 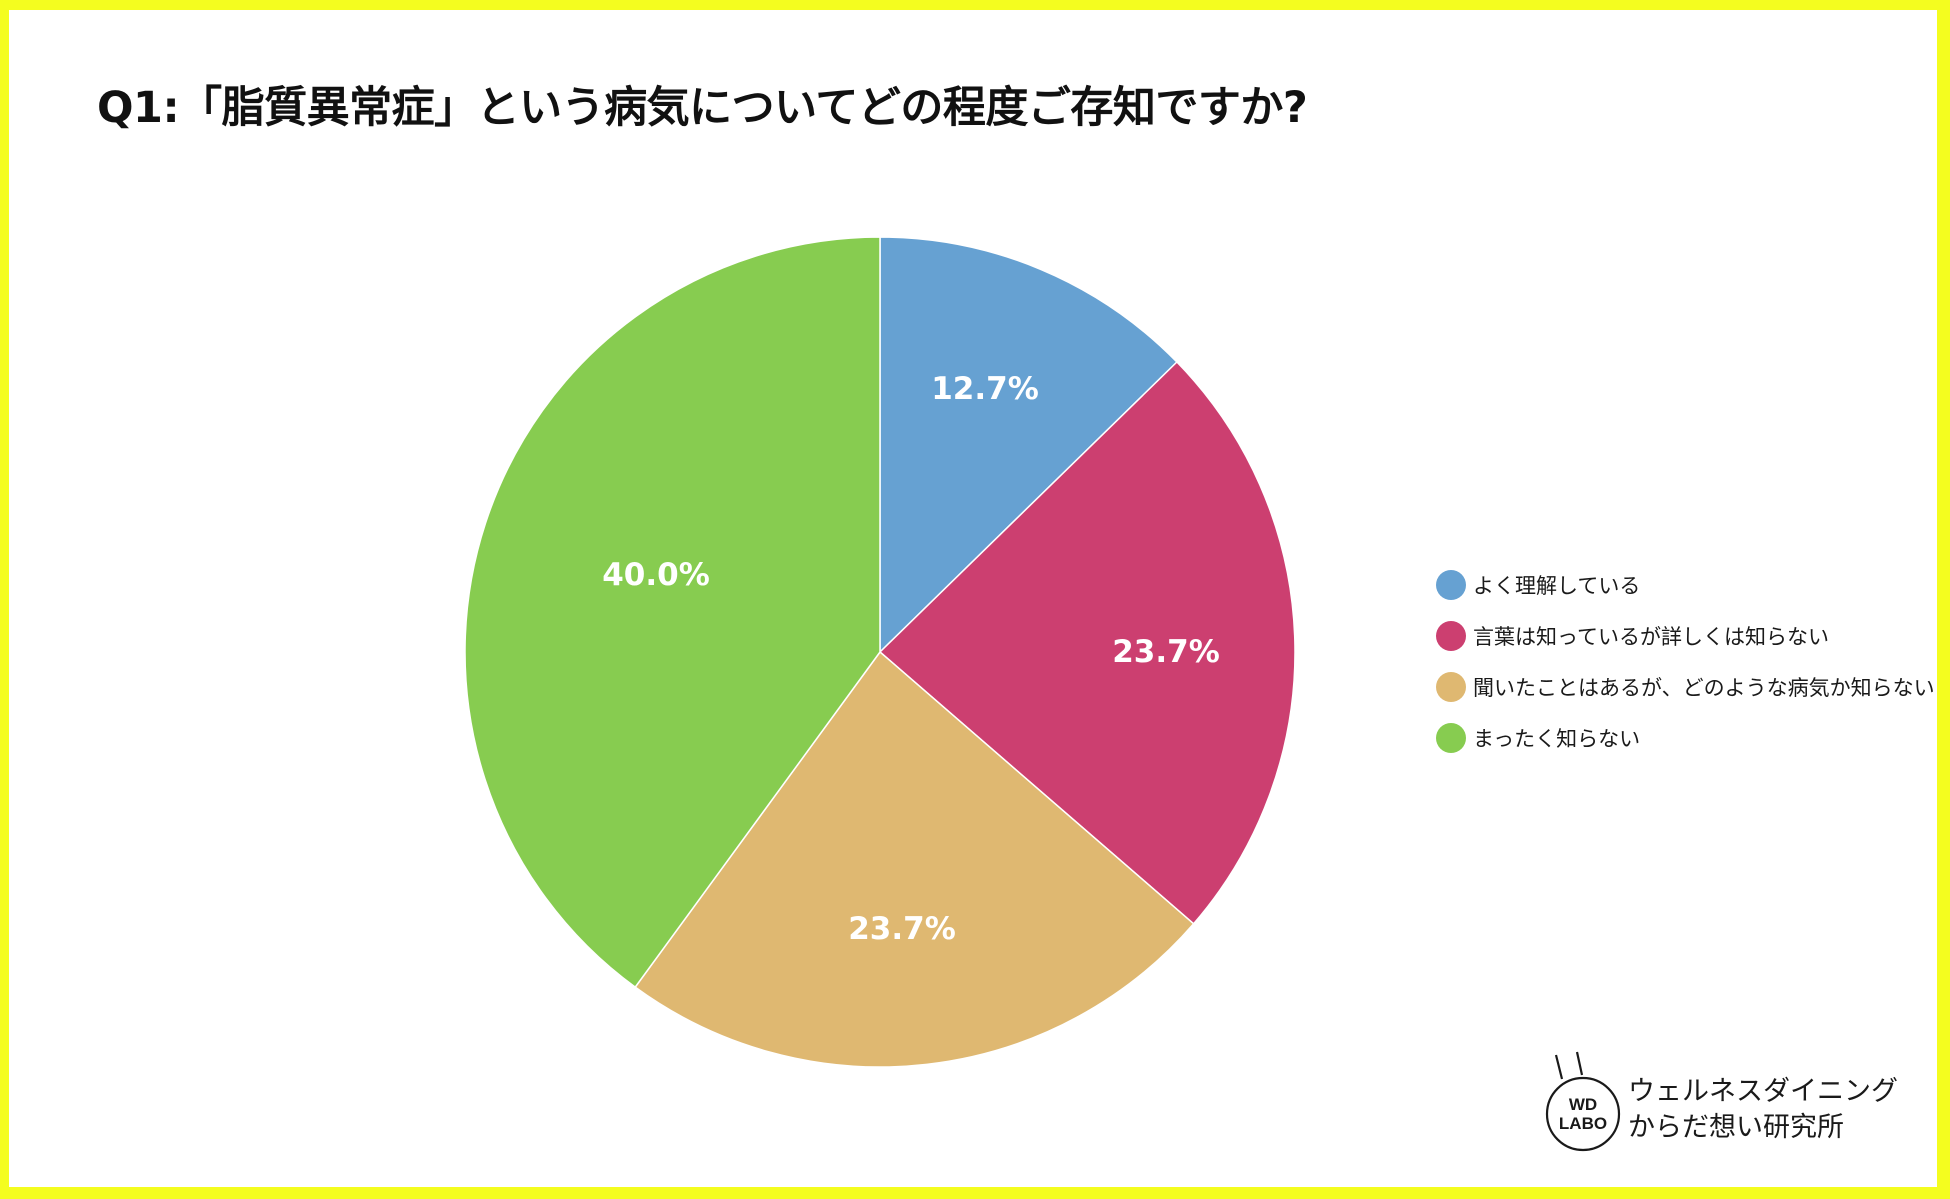 What do you see at coordinates (1736, 1127) in the screenshot?
I see `logo-name-line2: からだ想い研究所` at bounding box center [1736, 1127].